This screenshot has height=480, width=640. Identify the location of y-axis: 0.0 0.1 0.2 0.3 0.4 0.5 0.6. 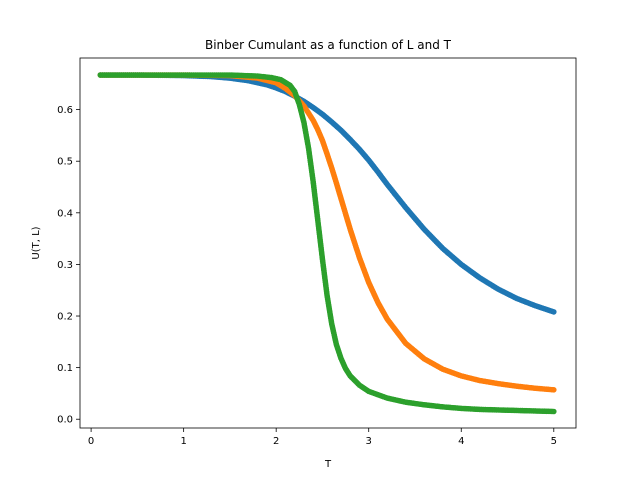
(68, 265).